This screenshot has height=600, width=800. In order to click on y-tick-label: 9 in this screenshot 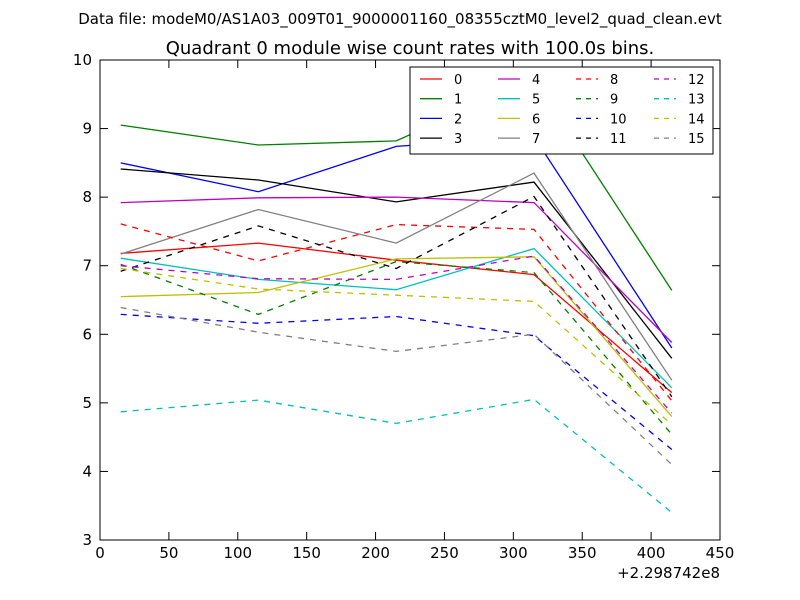, I will do `click(87, 129)`.